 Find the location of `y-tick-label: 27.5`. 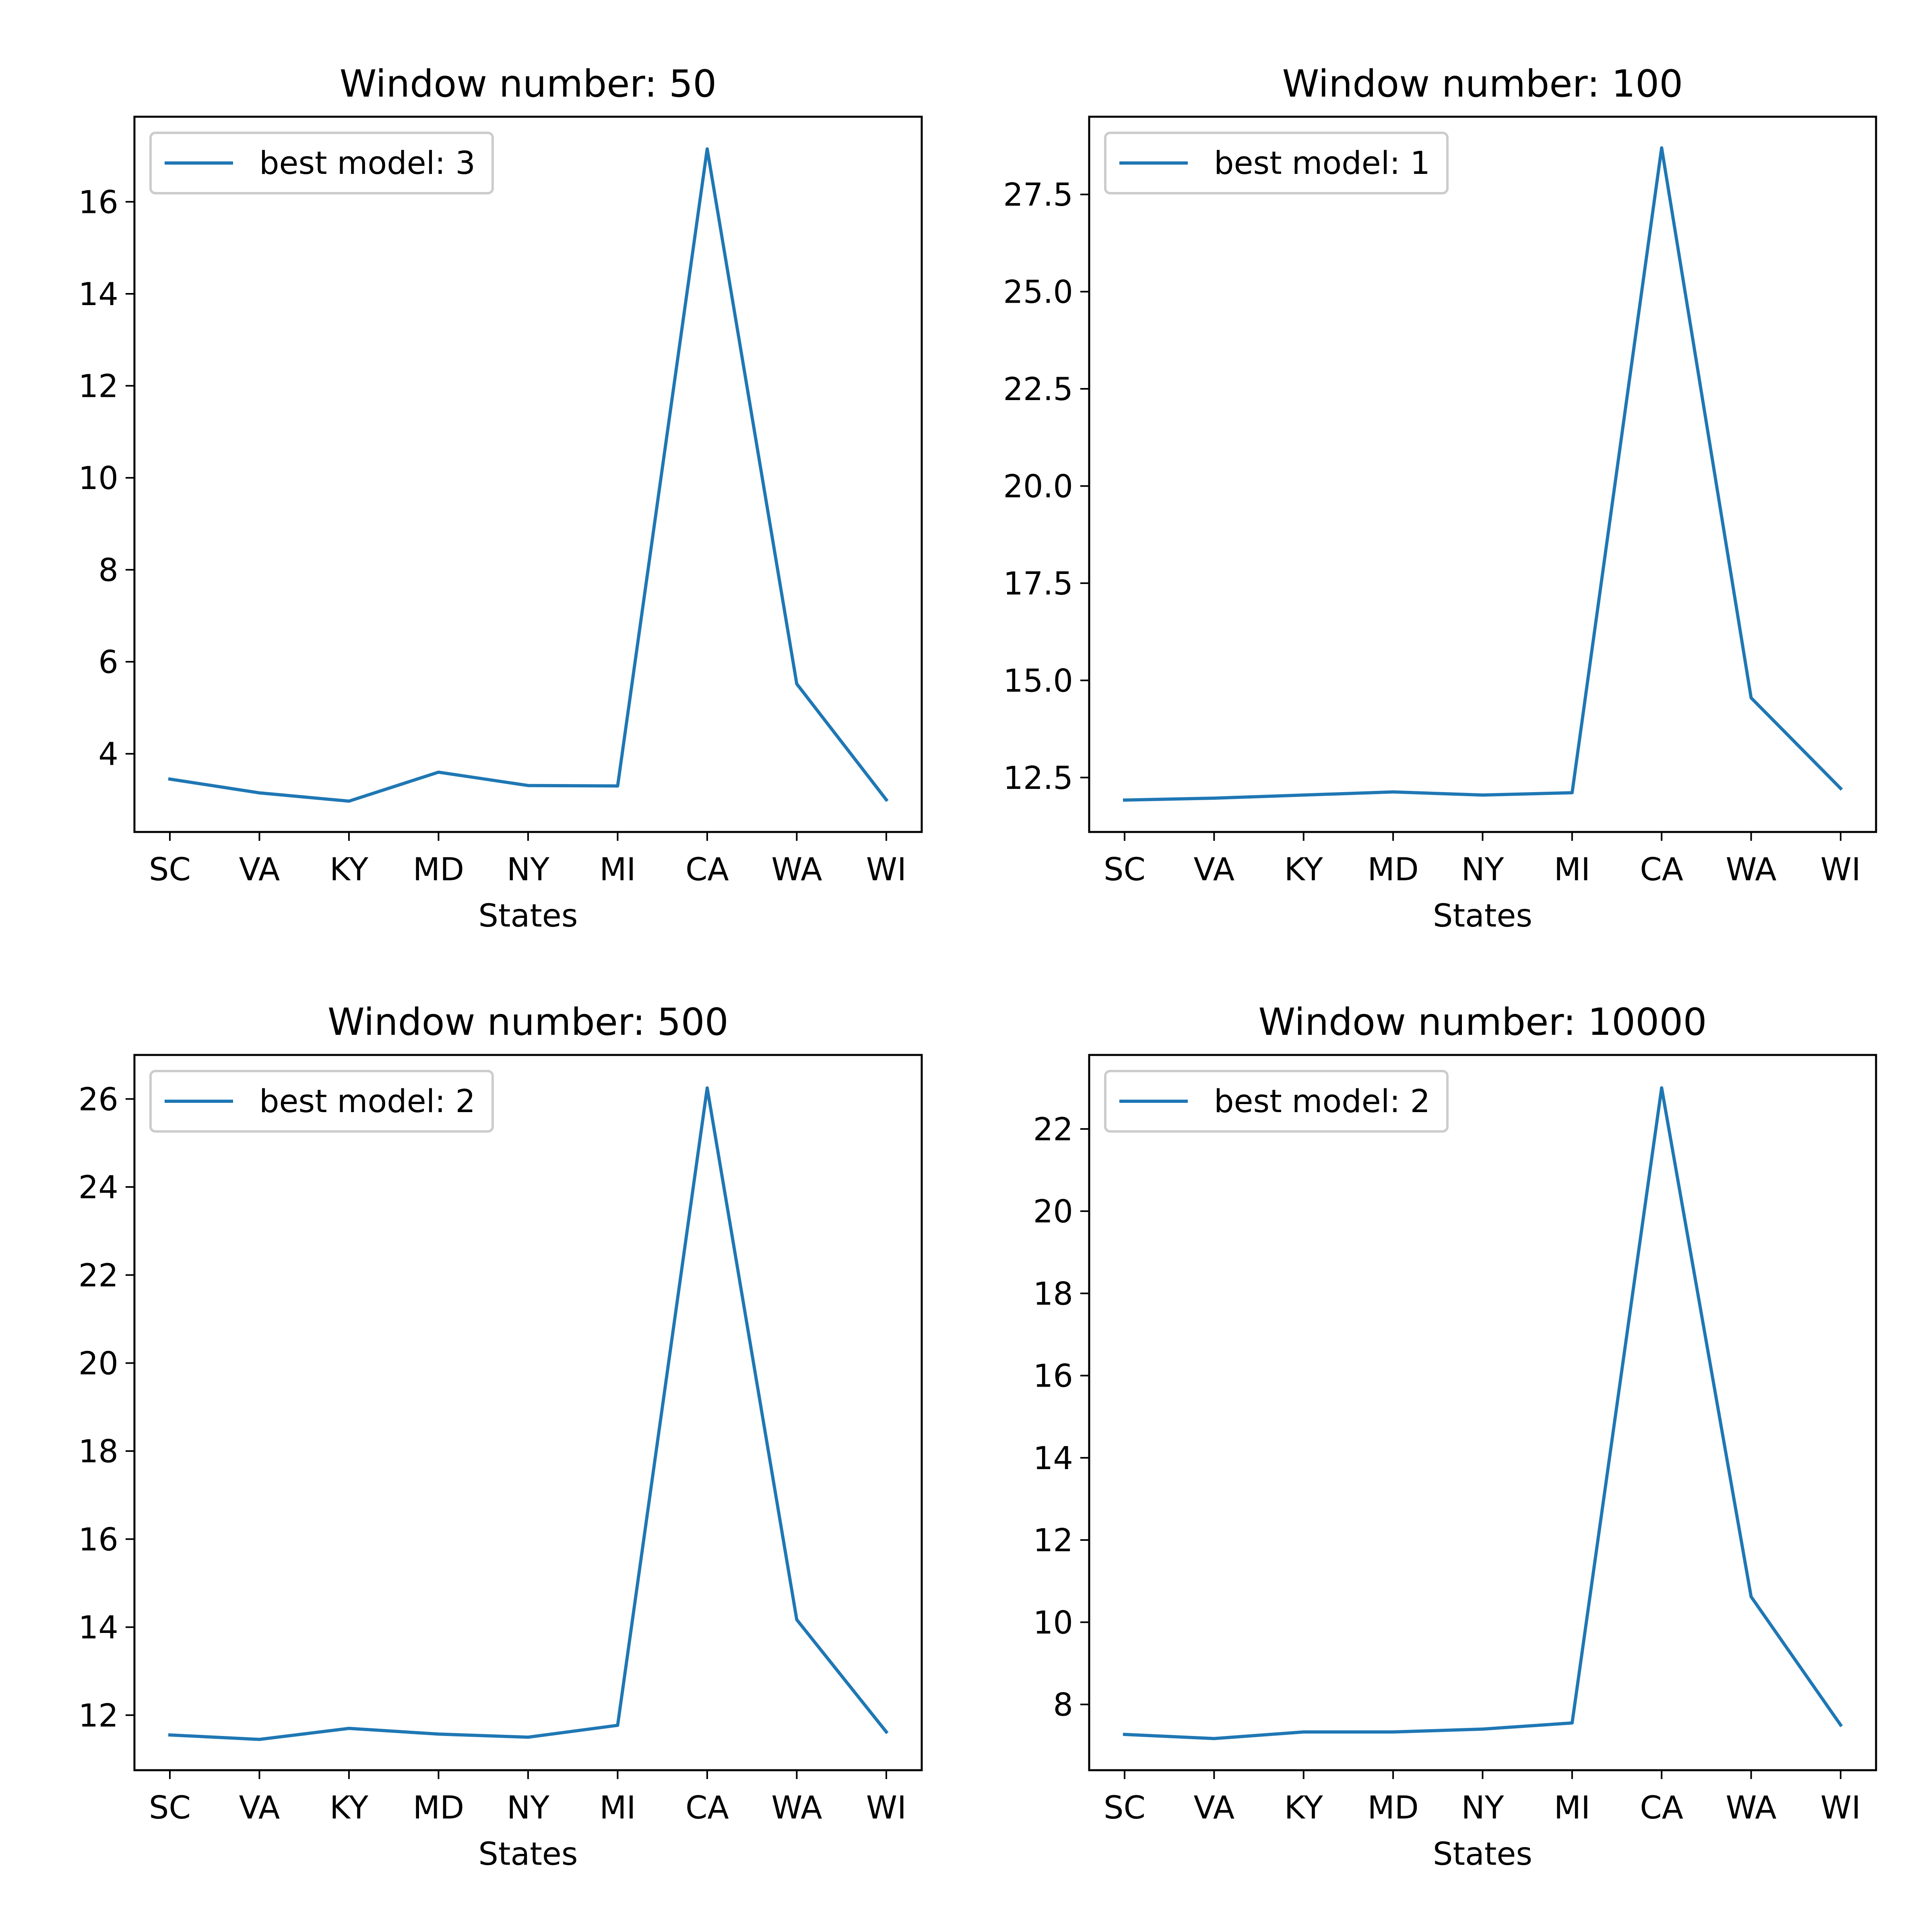

y-tick-label: 27.5 is located at coordinates (1038, 195).